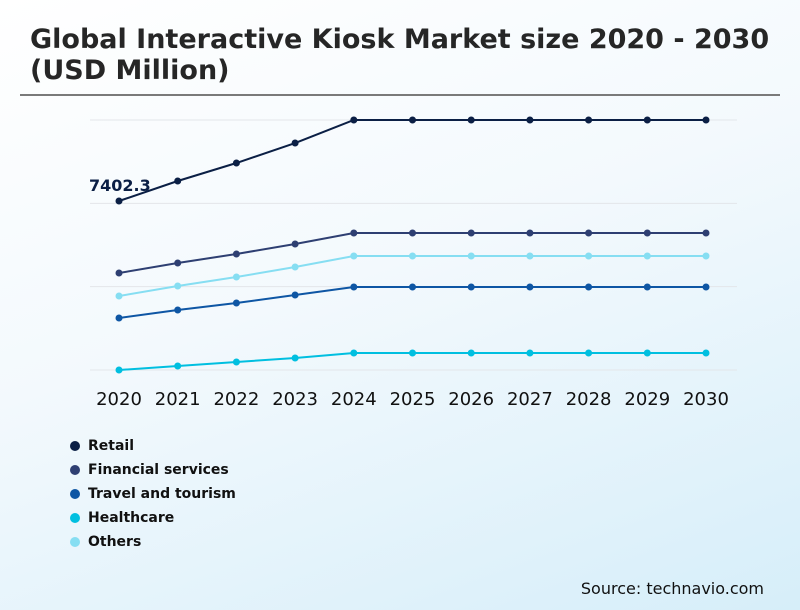  I want to click on series-line-travel-and-tourism, so click(412, 302).